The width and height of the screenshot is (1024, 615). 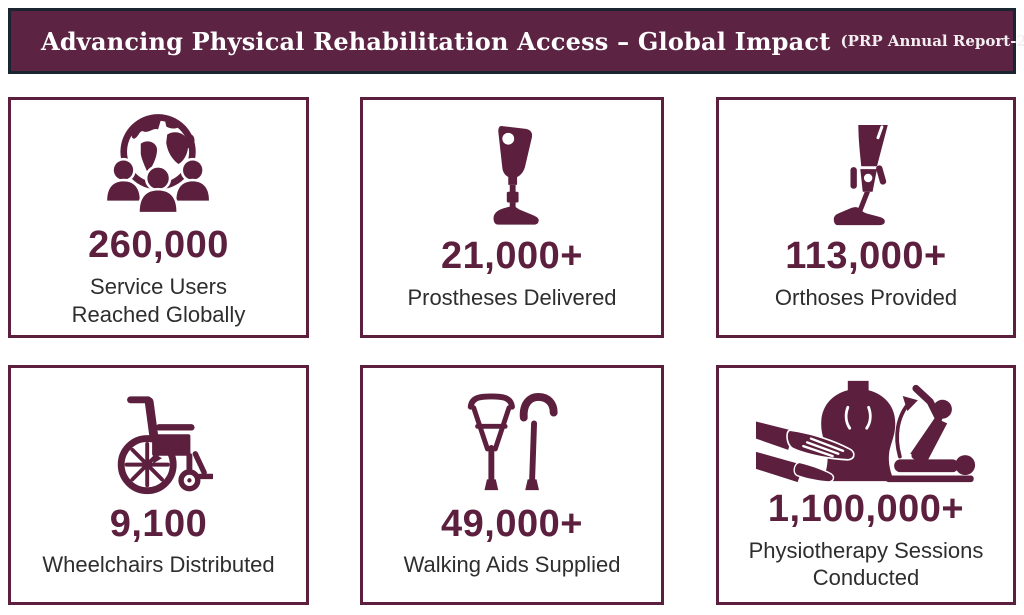 I want to click on physiotherapy-icon, so click(x=866, y=431).